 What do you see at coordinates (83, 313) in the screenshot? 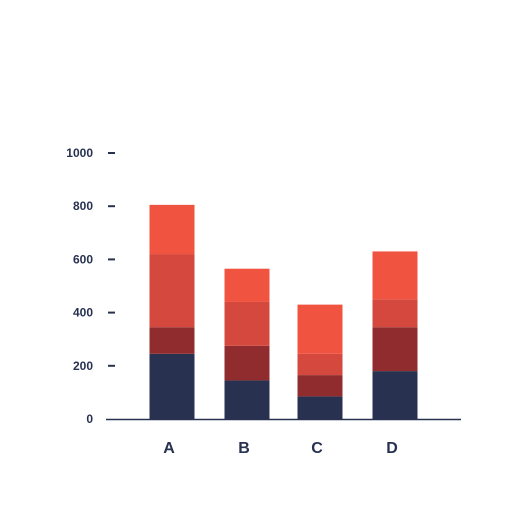
I see `y-tick-label-400: 400` at bounding box center [83, 313].